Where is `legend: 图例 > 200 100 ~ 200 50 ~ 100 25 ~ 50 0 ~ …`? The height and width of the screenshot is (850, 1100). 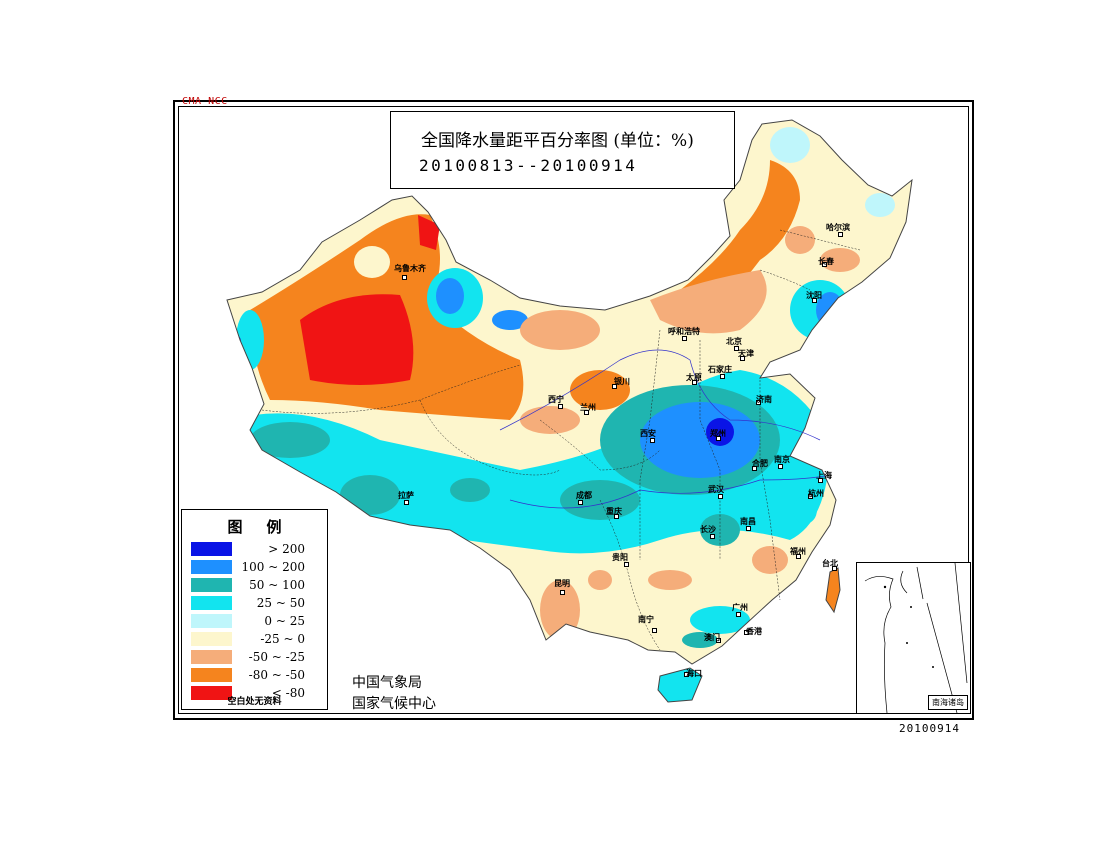
legend: 图例 > 200 100 ~ 200 50 ~ 100 25 ~ 50 0 ~ … is located at coordinates (254, 609).